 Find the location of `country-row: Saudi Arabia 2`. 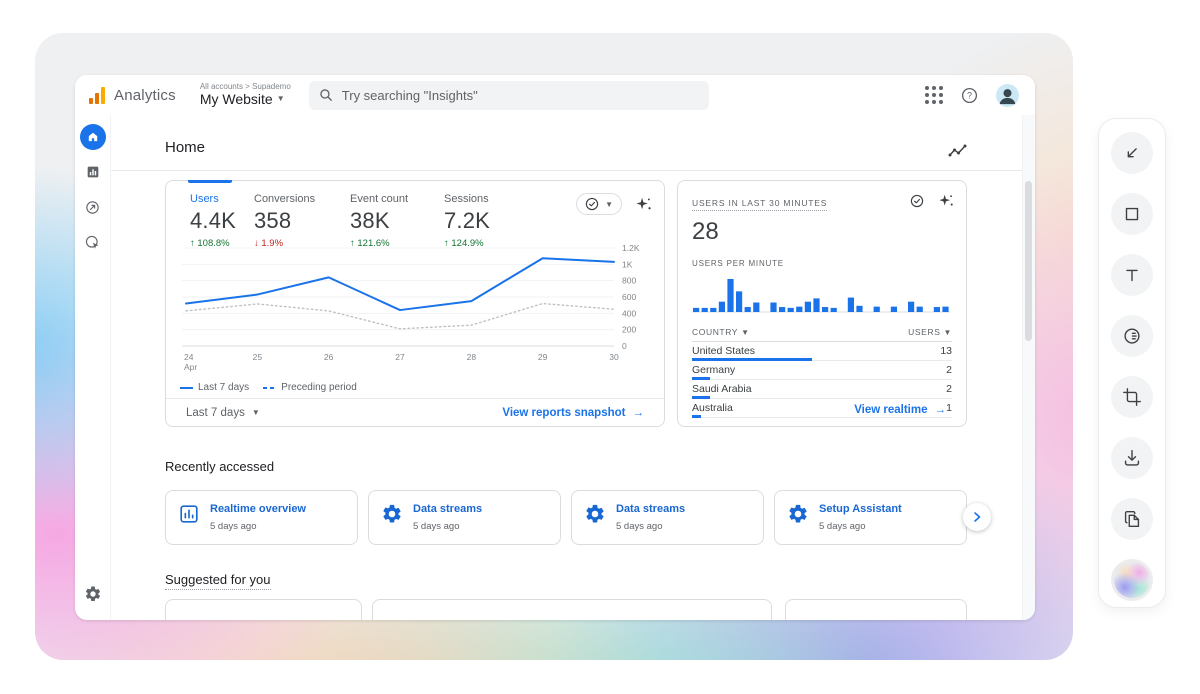

country-row: Saudi Arabia 2 is located at coordinates (822, 389).